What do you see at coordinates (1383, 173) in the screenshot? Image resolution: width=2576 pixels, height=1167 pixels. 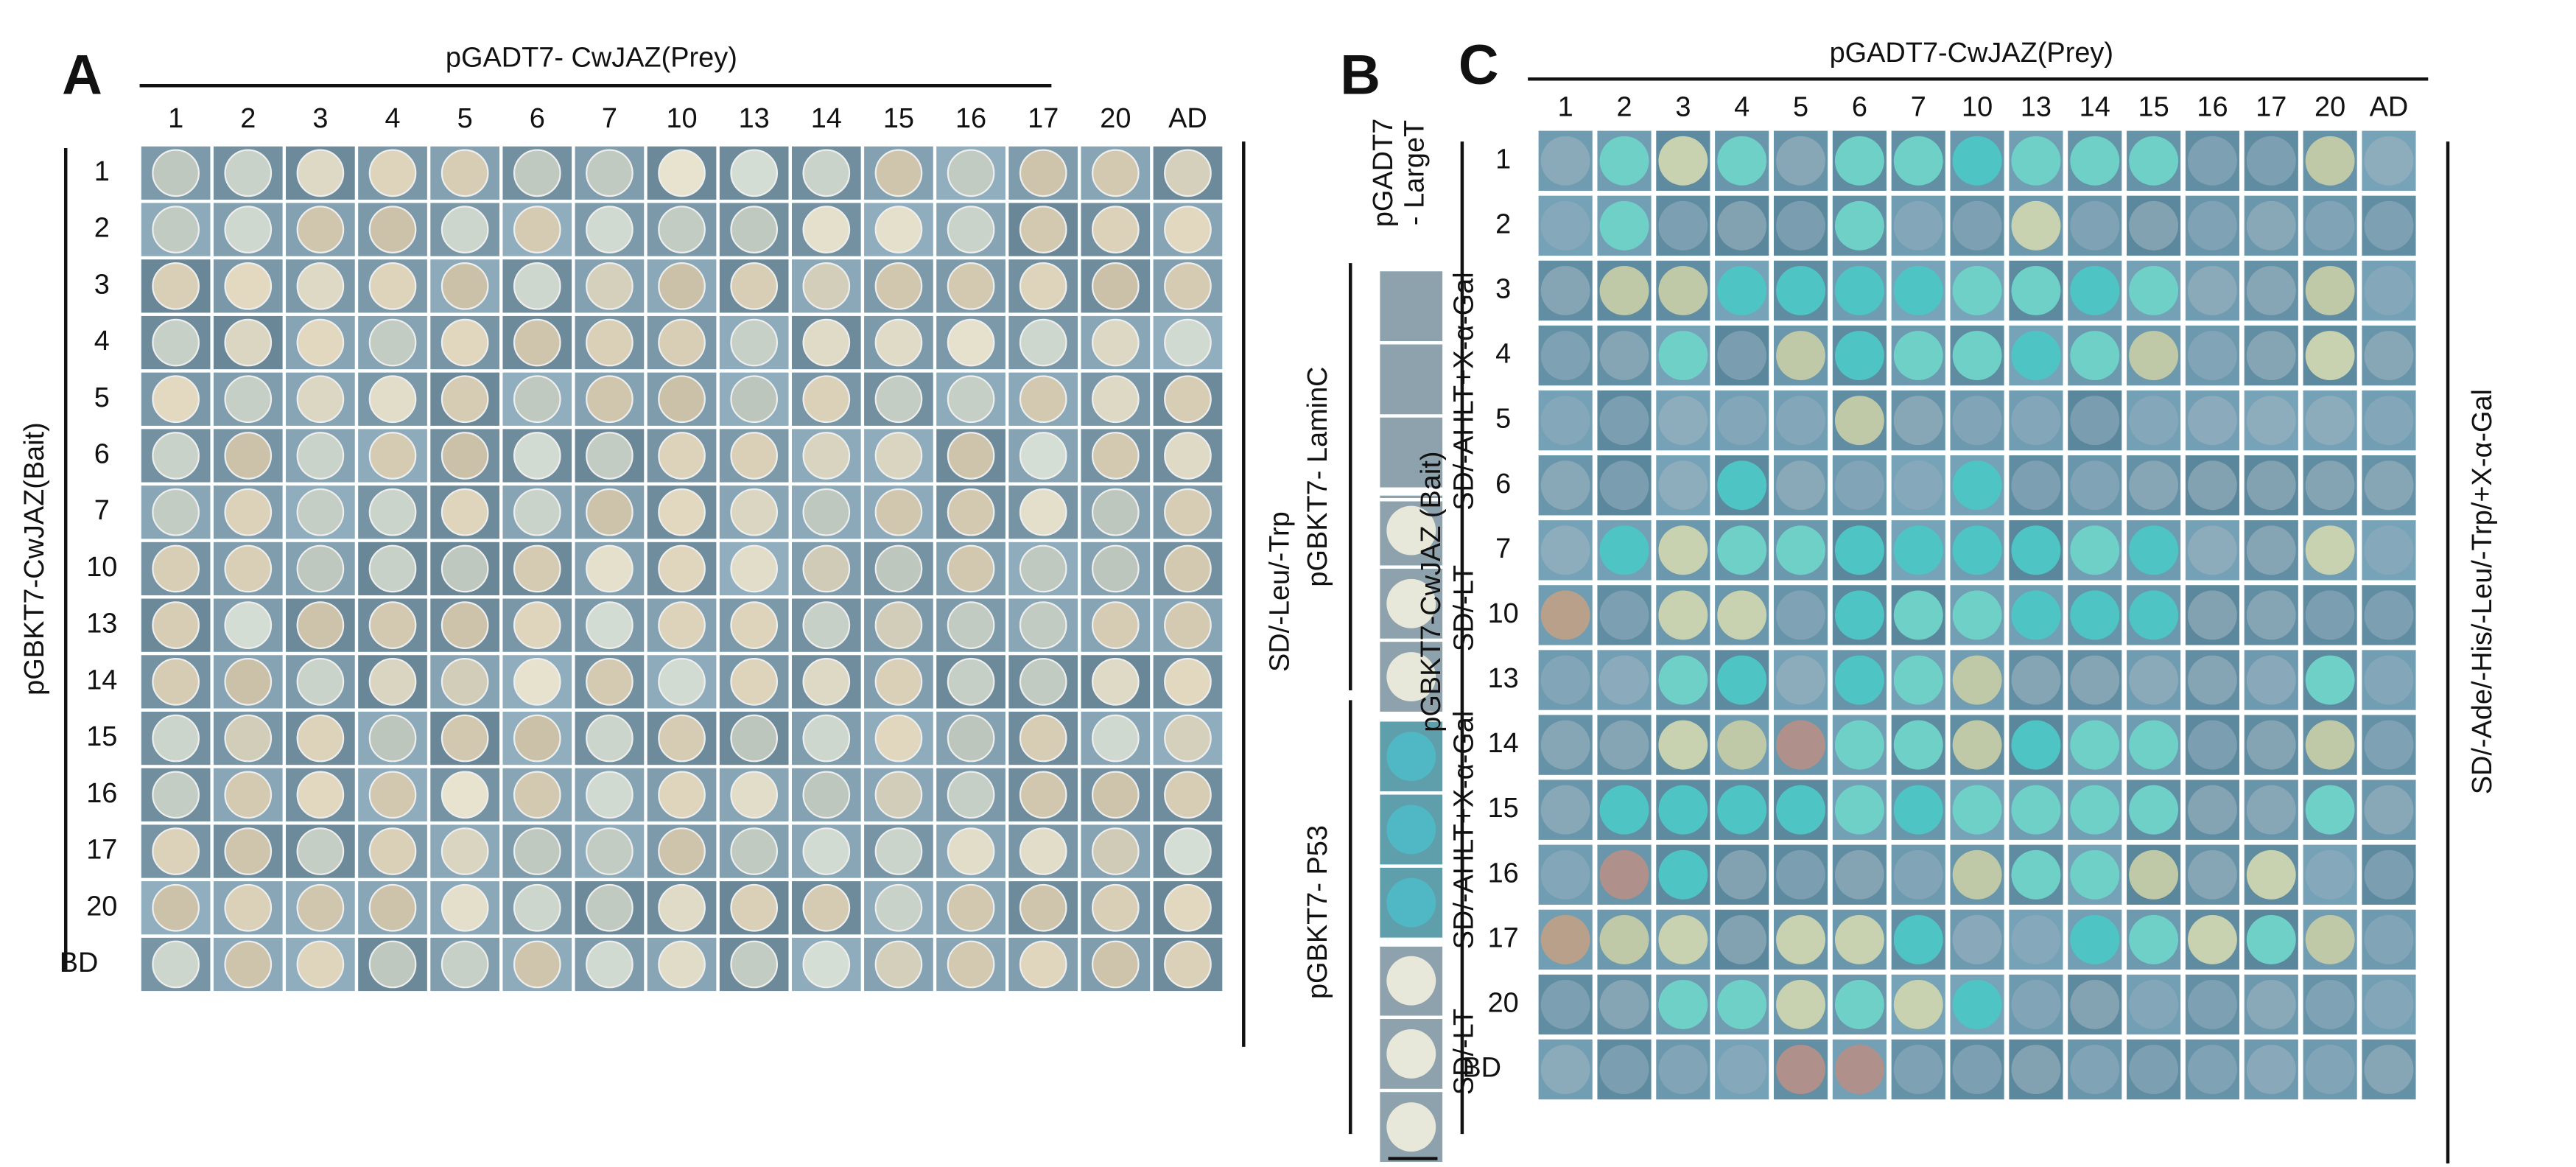 I see `prey-label: pGADT7` at bounding box center [1383, 173].